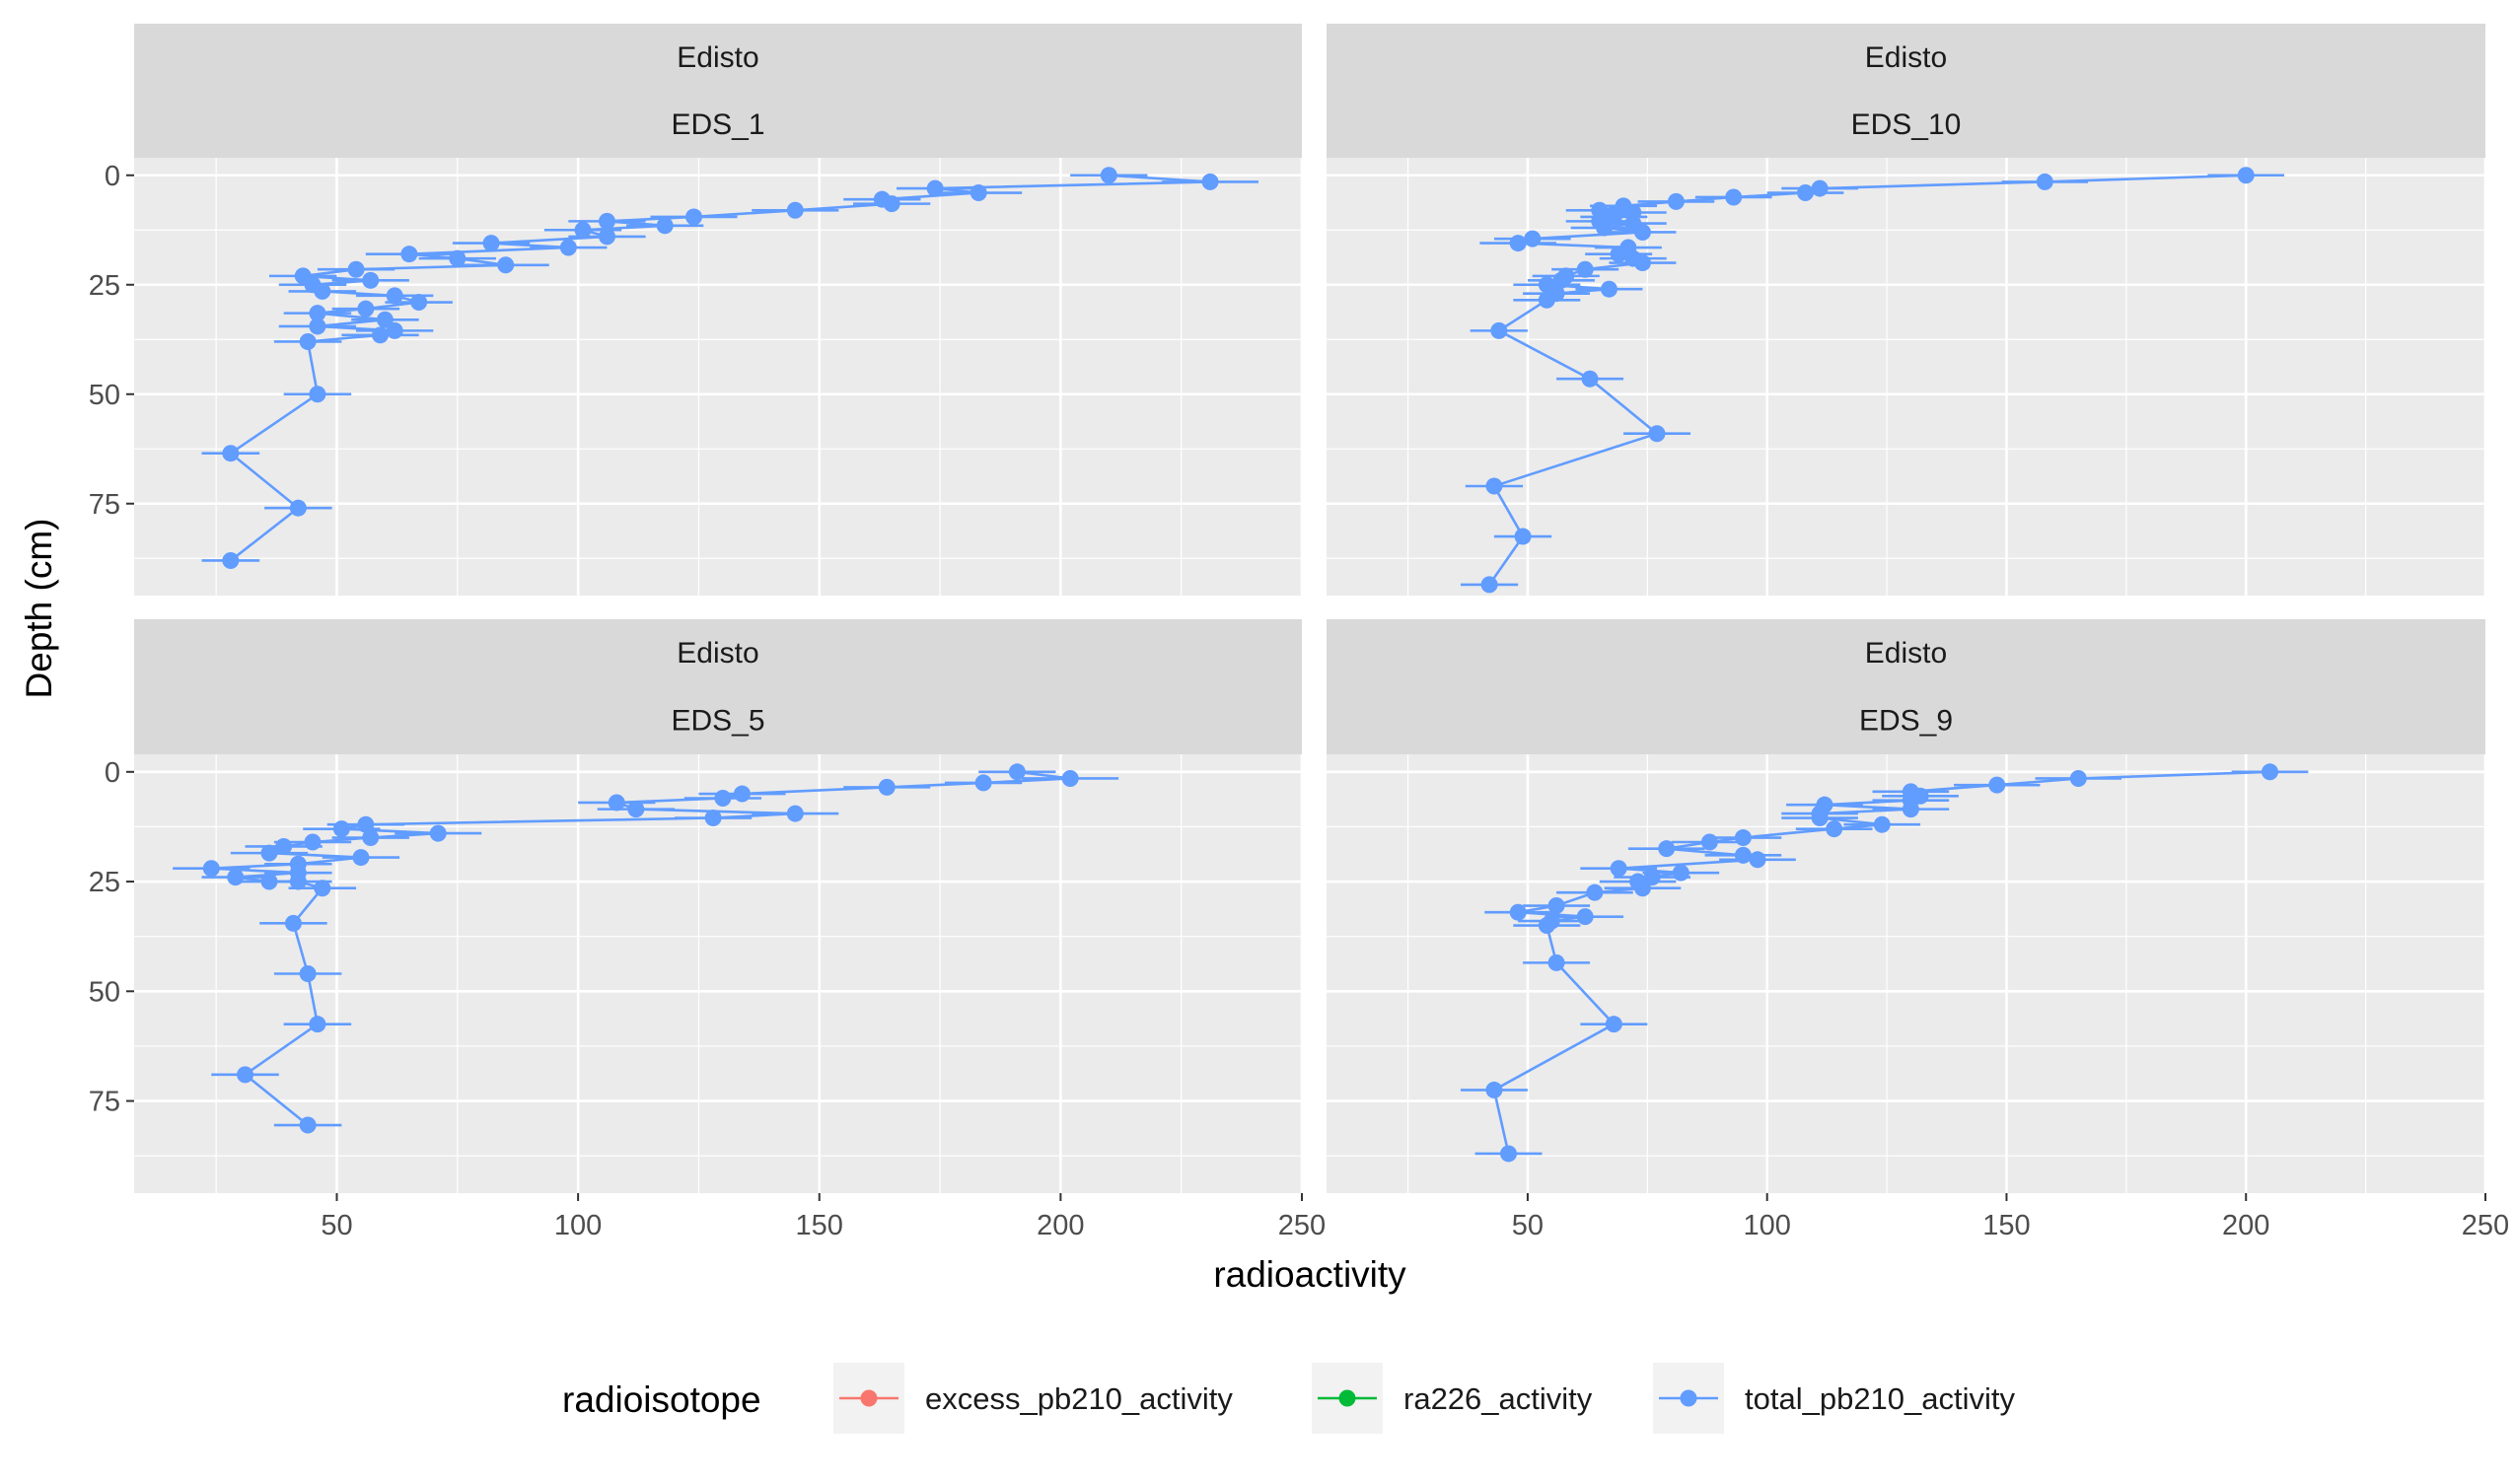 The height and width of the screenshot is (1484, 2515). Describe the element at coordinates (1907, 124) in the screenshot. I see `facet-strip-core-label: EDS_10` at that location.